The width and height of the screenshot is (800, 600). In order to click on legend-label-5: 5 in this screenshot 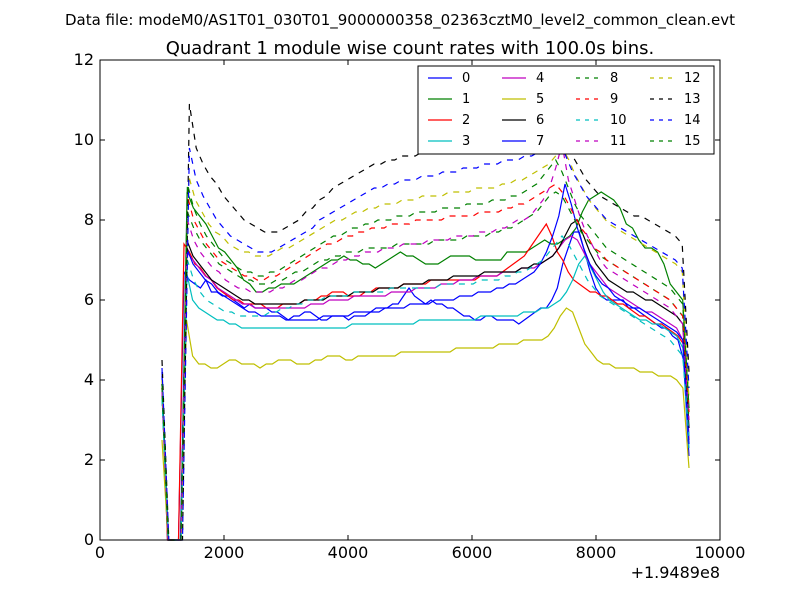, I will do `click(540, 99)`.